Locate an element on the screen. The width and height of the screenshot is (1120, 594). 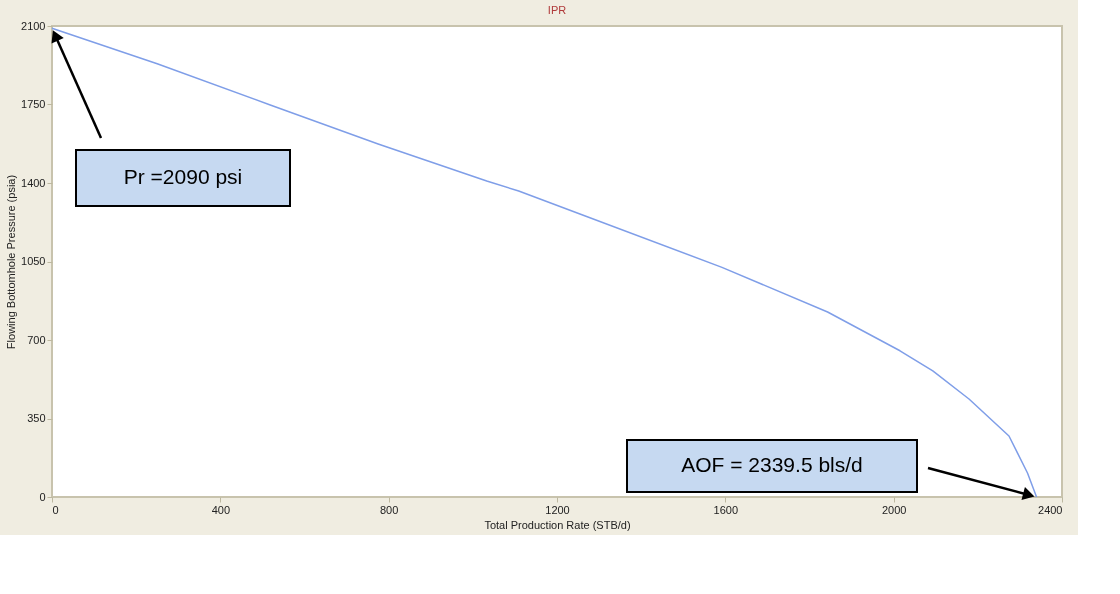
y-tick-label: 700 is located at coordinates (36, 339).